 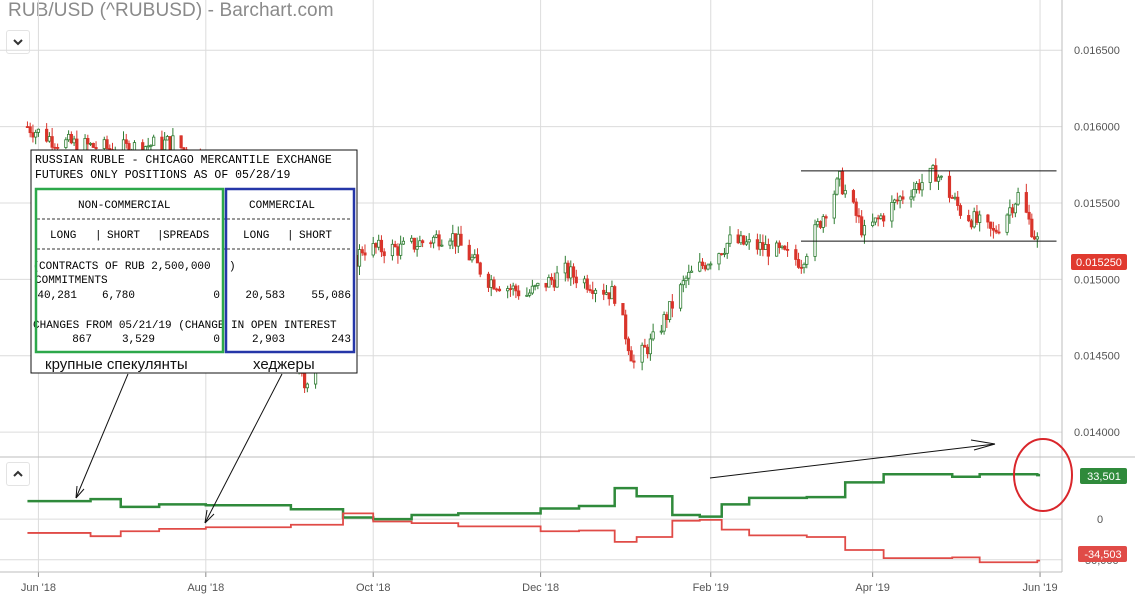 What do you see at coordinates (284, 364) in the screenshot?
I see `hedgers-label: хеджеры` at bounding box center [284, 364].